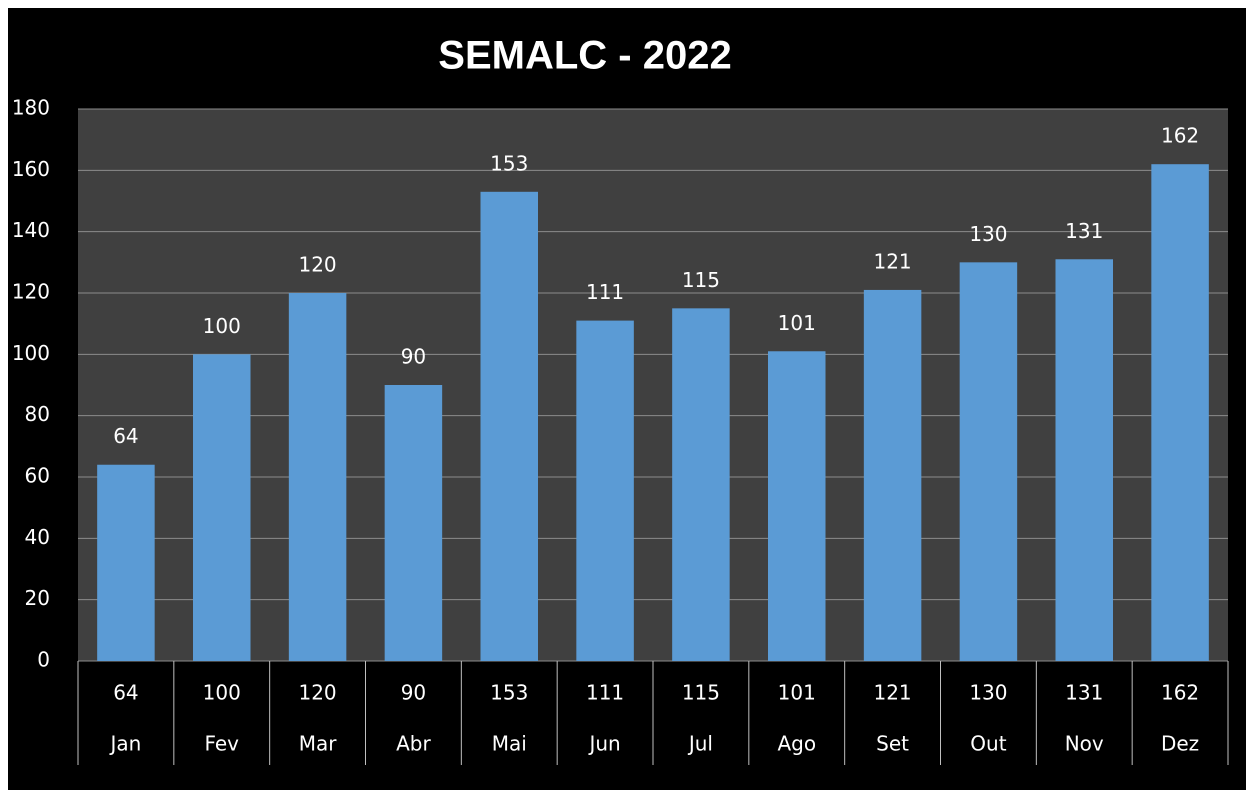 The height and width of the screenshot is (798, 1254). Describe the element at coordinates (125, 436) in the screenshot. I see `data-label: 64` at that location.